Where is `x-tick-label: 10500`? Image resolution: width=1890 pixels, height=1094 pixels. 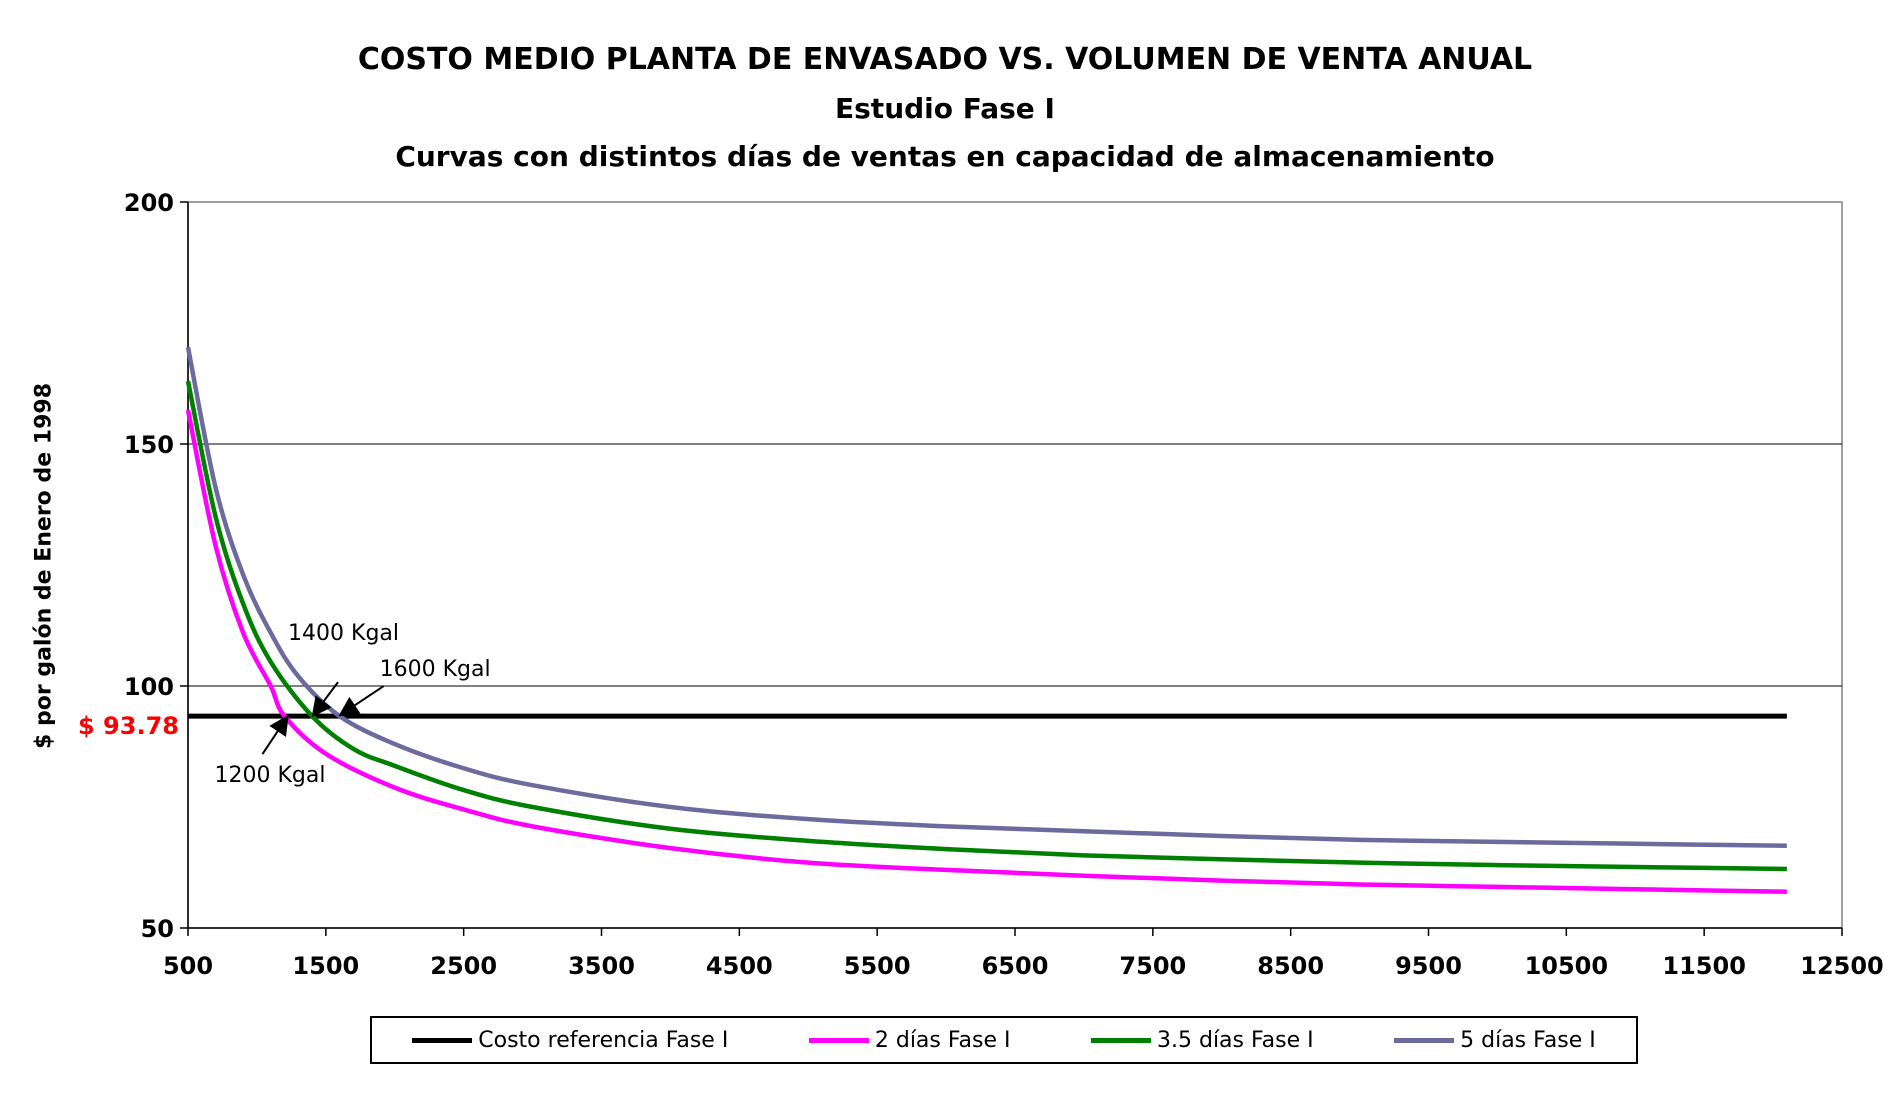 x-tick-label: 10500 is located at coordinates (1567, 966).